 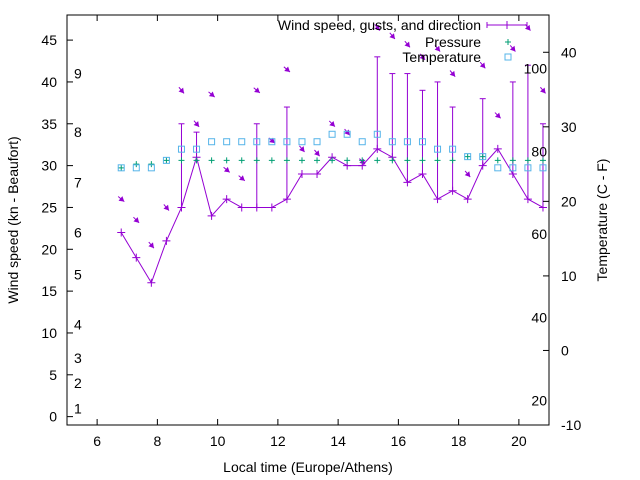 I want to click on beaufort-label: 7, so click(x=78, y=182).